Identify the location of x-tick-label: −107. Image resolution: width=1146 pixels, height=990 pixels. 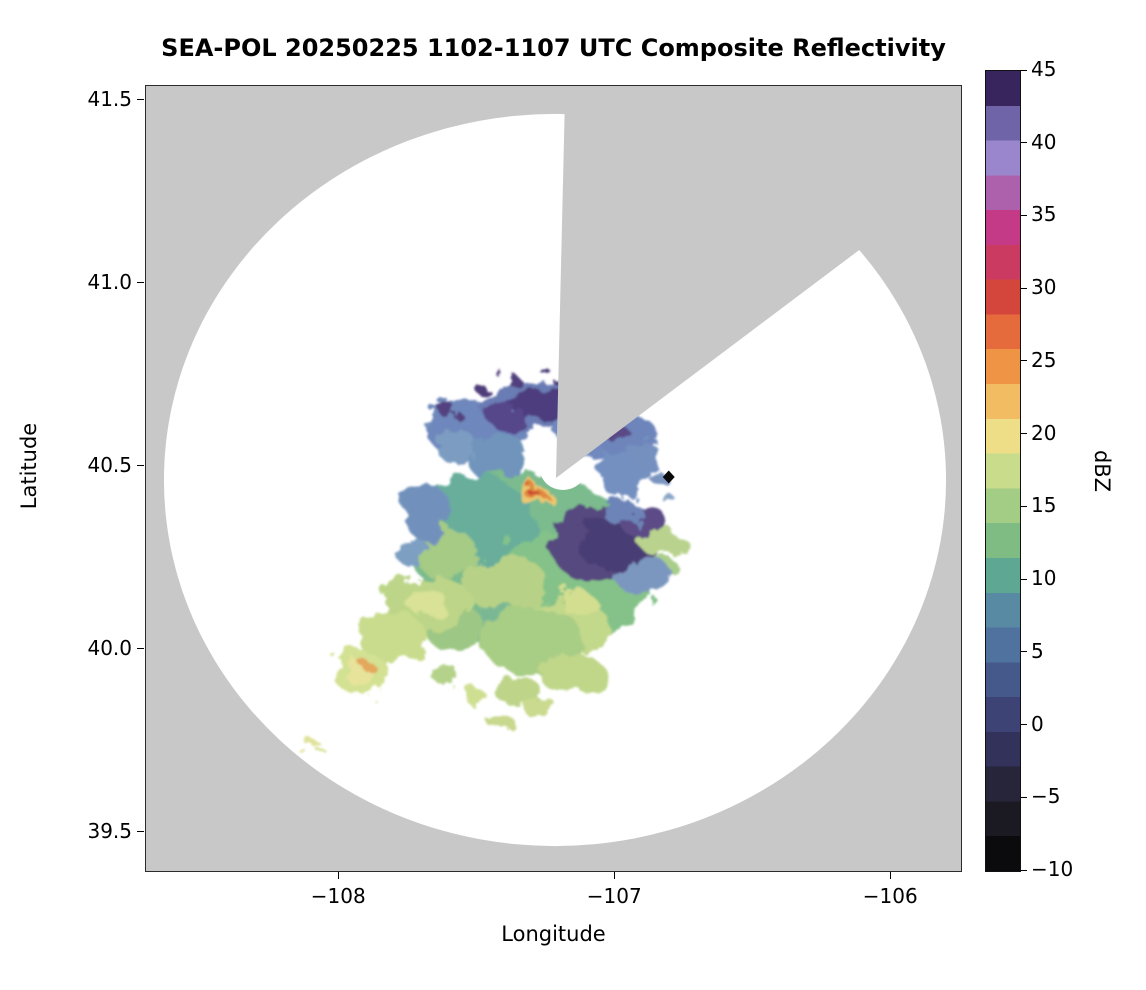
(614, 896).